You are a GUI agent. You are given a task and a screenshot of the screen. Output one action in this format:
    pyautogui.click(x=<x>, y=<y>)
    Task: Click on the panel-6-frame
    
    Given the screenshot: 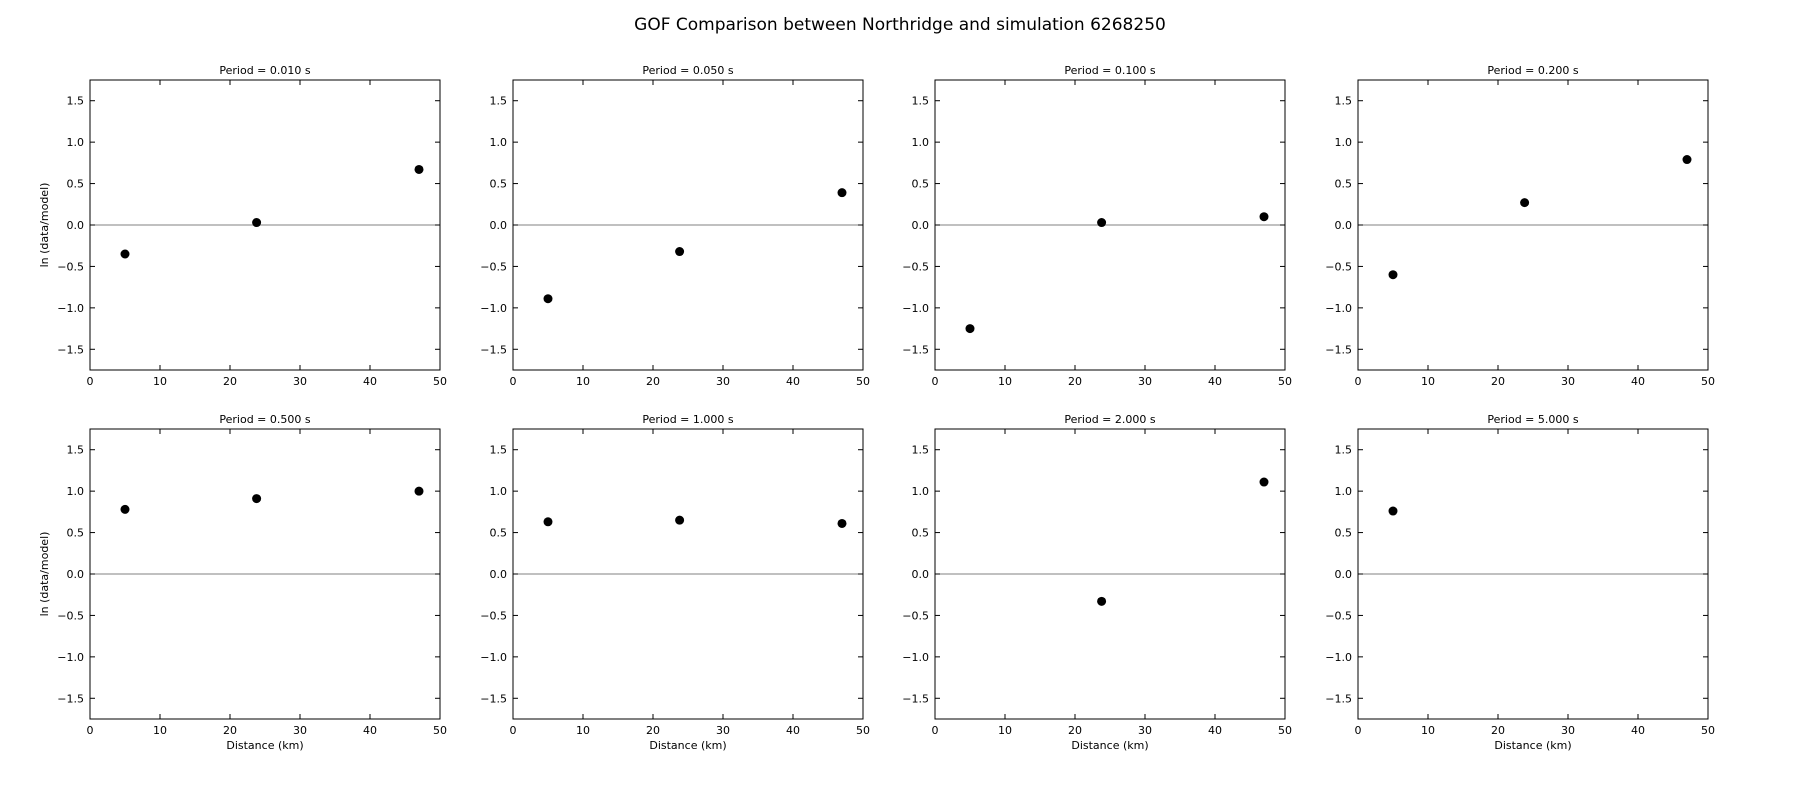 What is the action you would take?
    pyautogui.click(x=688, y=574)
    